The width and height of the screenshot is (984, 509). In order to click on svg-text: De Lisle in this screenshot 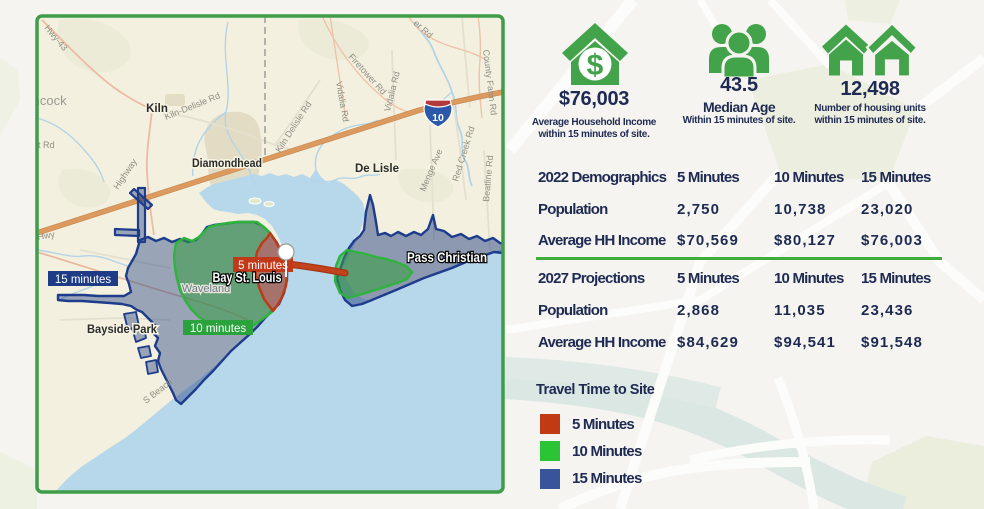, I will do `click(377, 168)`.